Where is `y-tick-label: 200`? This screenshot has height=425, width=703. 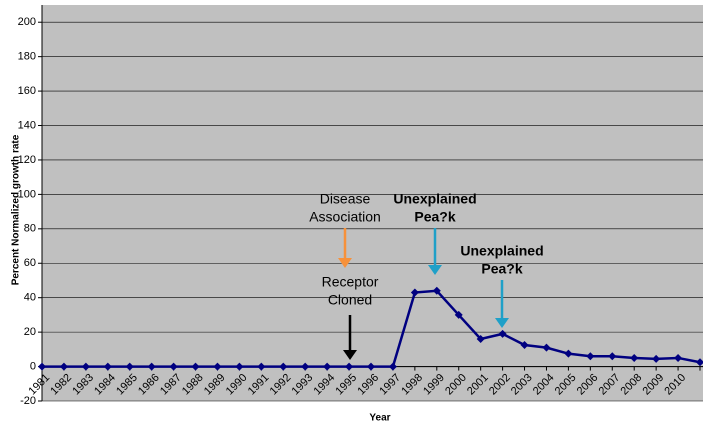
y-tick-label: 200 is located at coordinates (27, 22).